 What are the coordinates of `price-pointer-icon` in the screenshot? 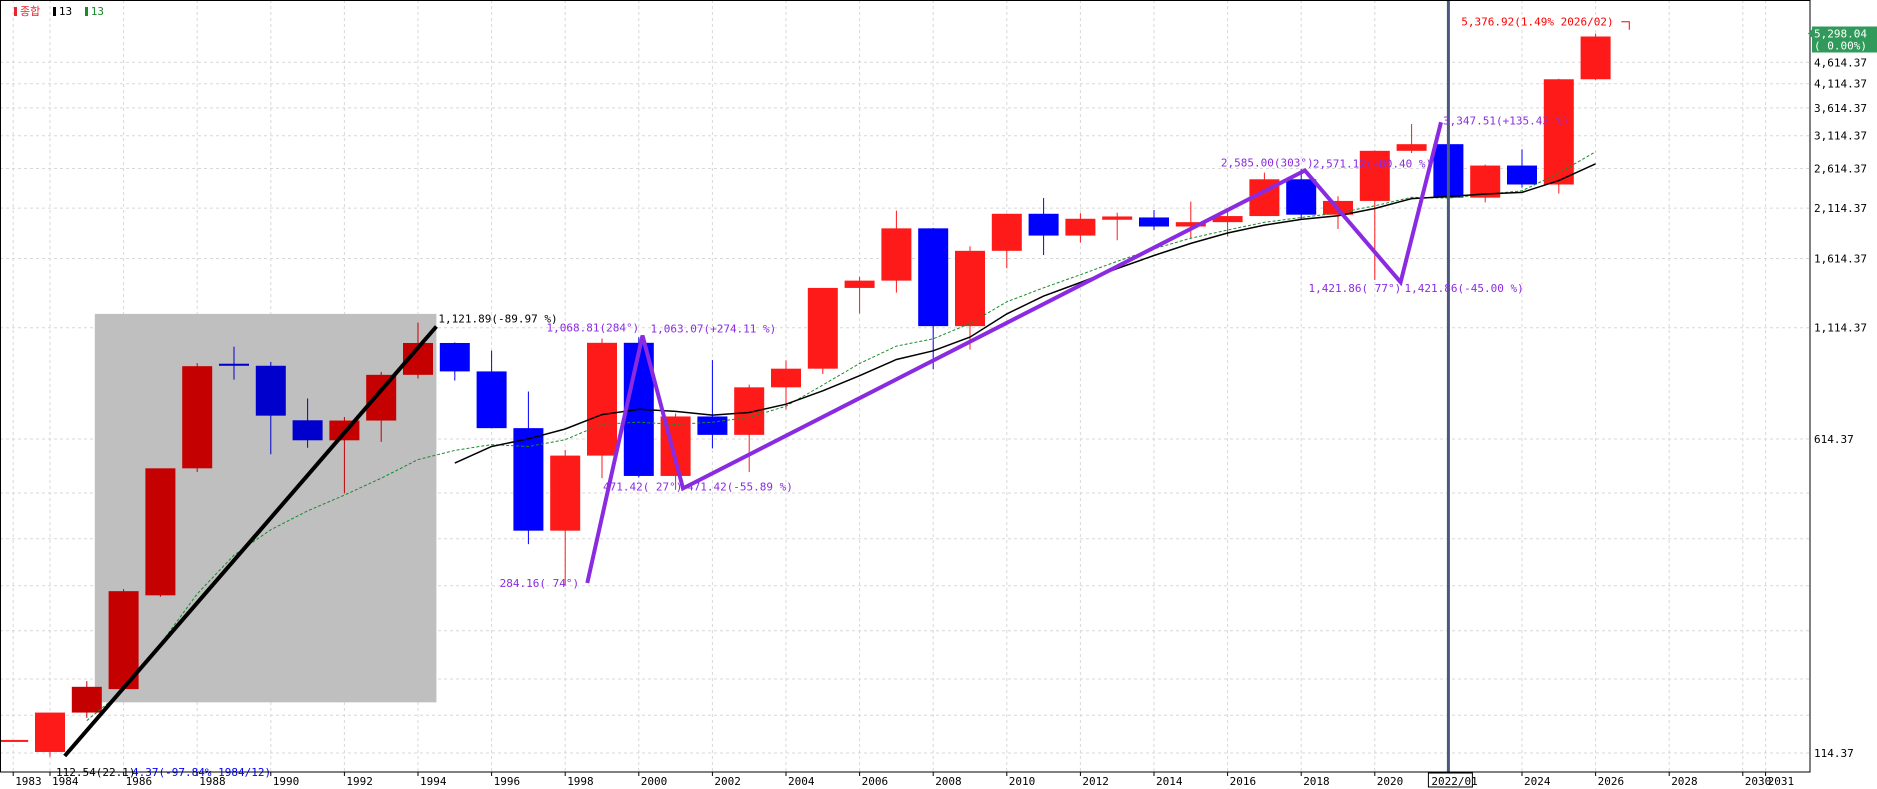 It's located at (1810, 33).